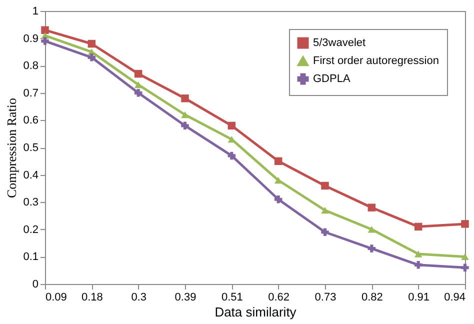 Image resolution: width=474 pixels, height=324 pixels. Describe the element at coordinates (30, 202) in the screenshot. I see `y-tick-label: 0.3` at that location.